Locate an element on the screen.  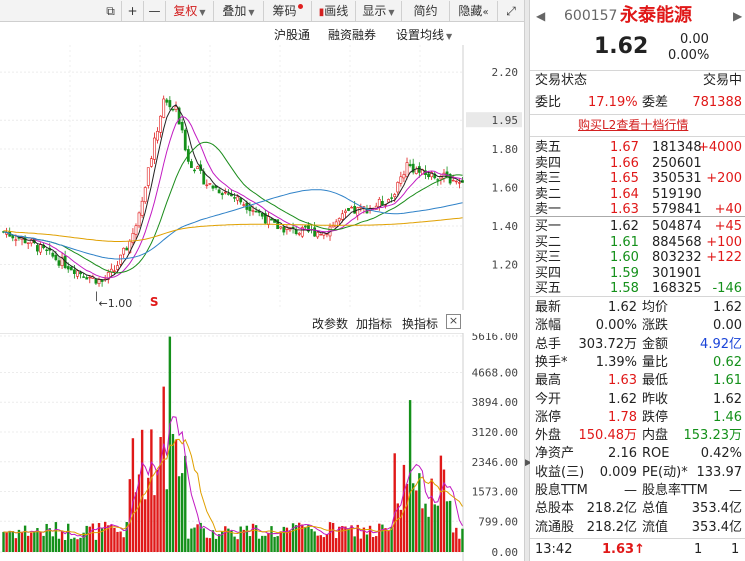
bid-label: 买二 is located at coordinates (548, 242).